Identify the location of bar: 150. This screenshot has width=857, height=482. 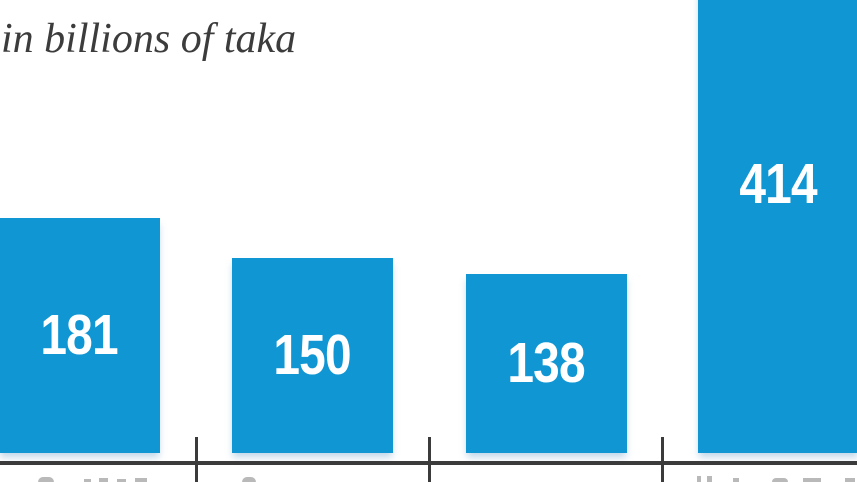
(312, 355).